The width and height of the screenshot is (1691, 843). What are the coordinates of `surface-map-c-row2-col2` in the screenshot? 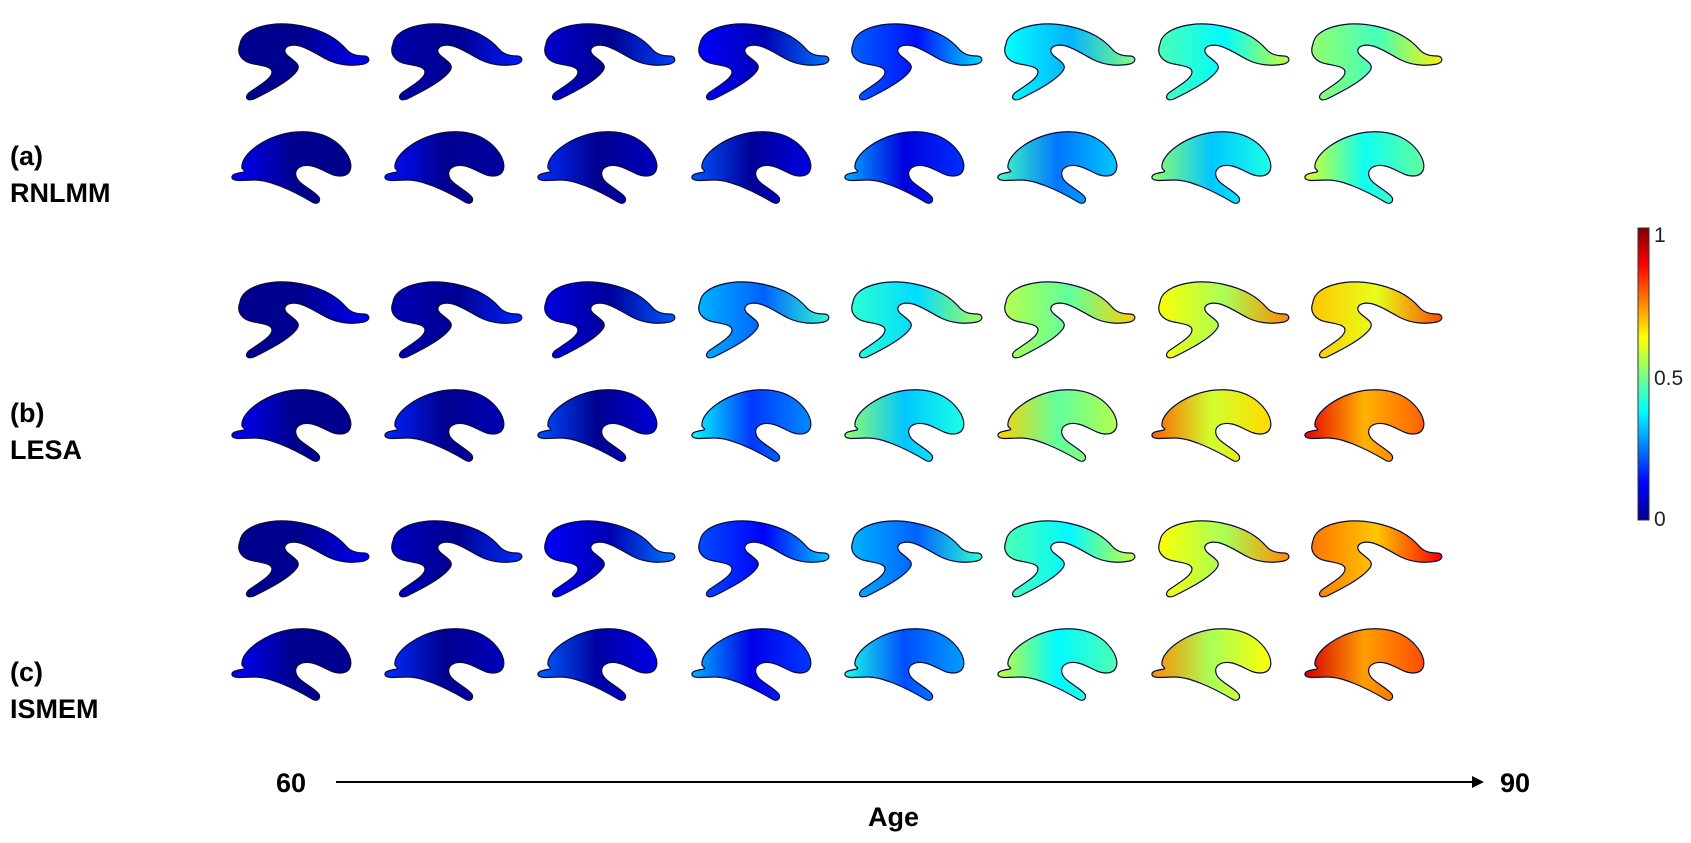 It's located at (444, 664).